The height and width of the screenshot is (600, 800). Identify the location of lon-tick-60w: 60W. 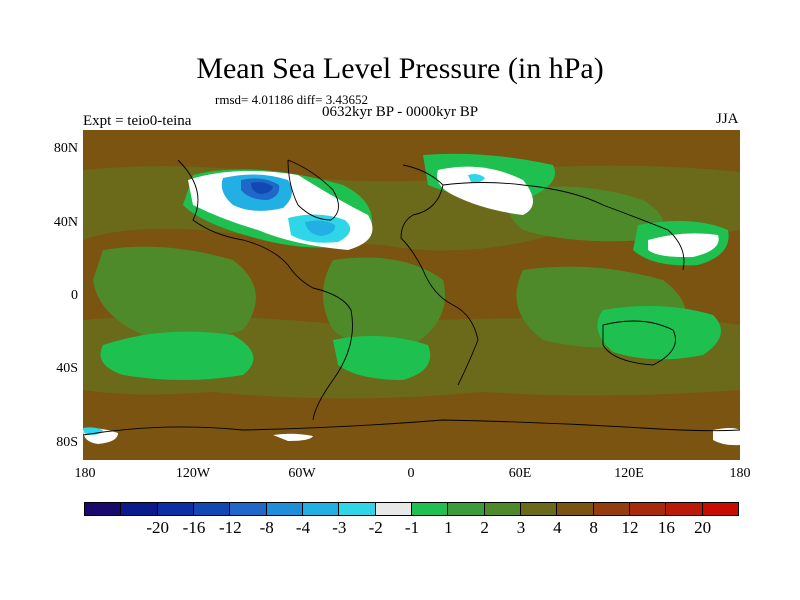
(302, 473).